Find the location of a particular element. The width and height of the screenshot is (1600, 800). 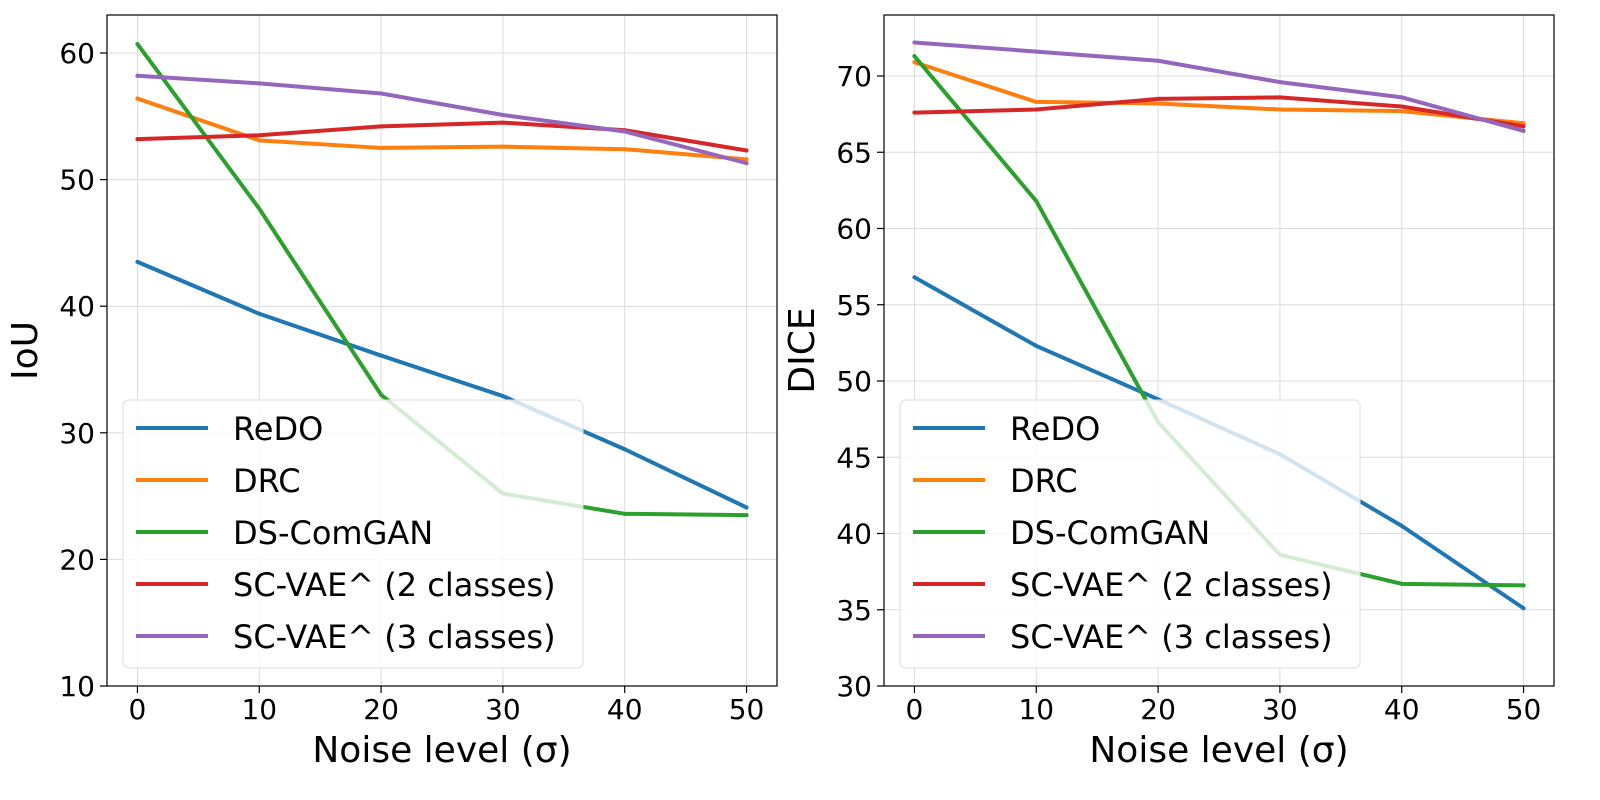

y-axis-label: DICE is located at coordinates (802, 350).